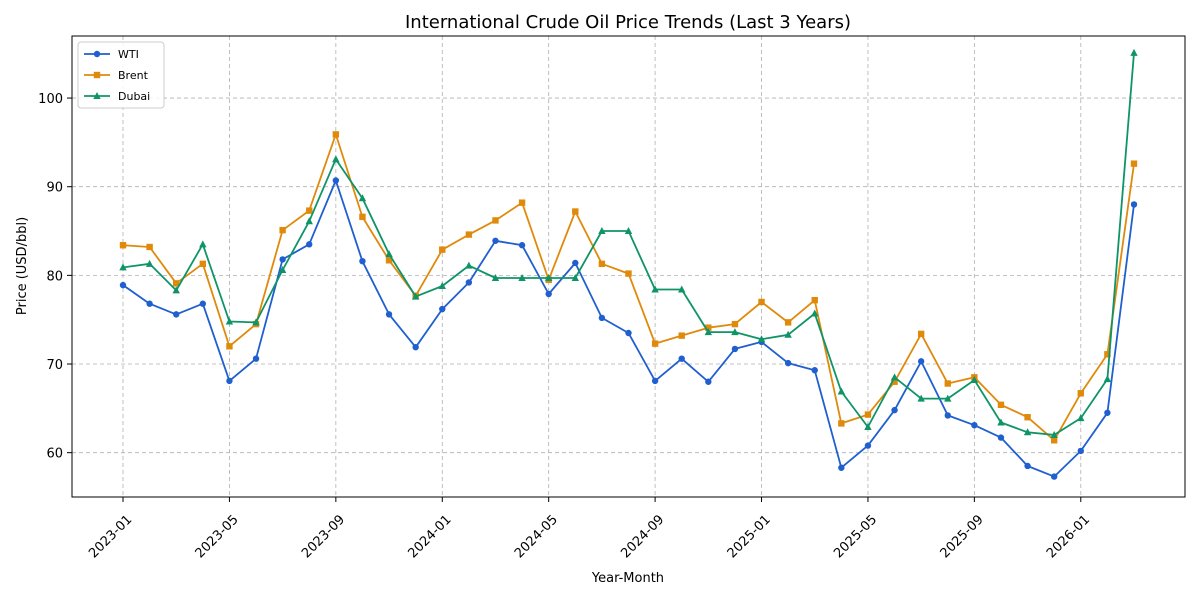 Image resolution: width=1200 pixels, height=600 pixels. Describe the element at coordinates (1068, 536) in the screenshot. I see `x-tick-label: 2026-01` at that location.